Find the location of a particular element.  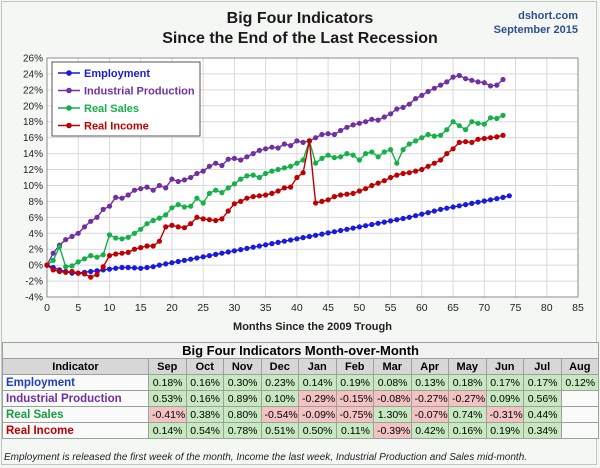

table-cell: 0.53% is located at coordinates (167, 398).